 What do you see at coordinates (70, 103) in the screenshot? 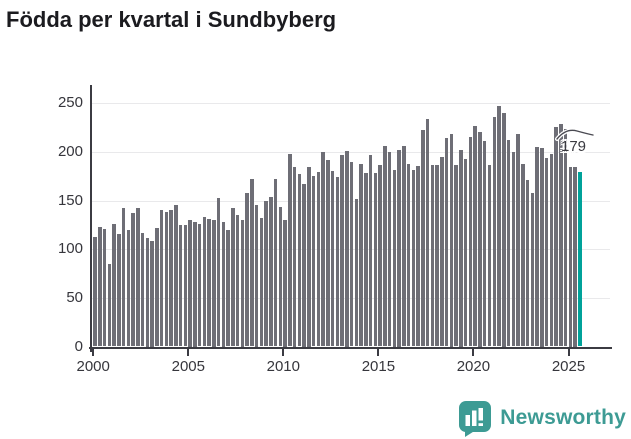
I see `y-axis-label-250: 250` at bounding box center [70, 103].